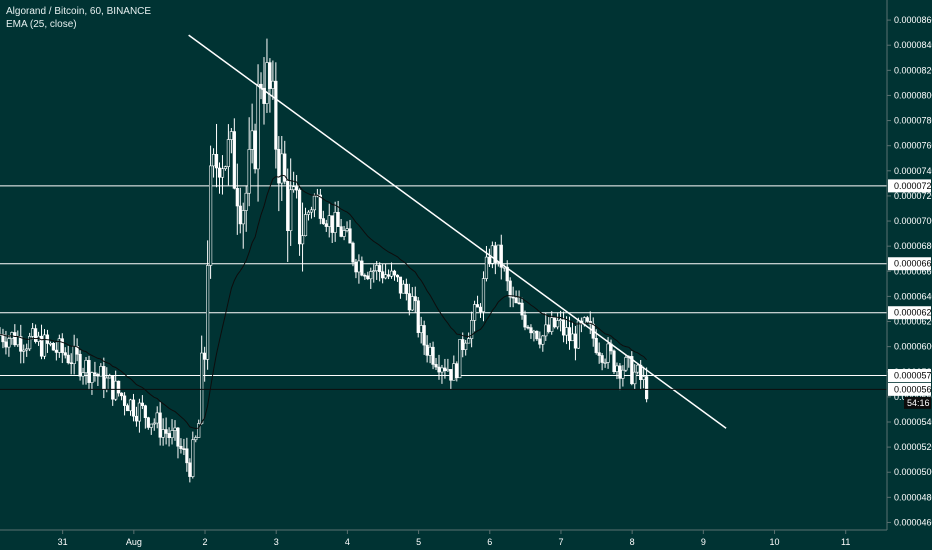 Image resolution: width=932 pixels, height=550 pixels. I want to click on time-tick-label: 31, so click(63, 542).